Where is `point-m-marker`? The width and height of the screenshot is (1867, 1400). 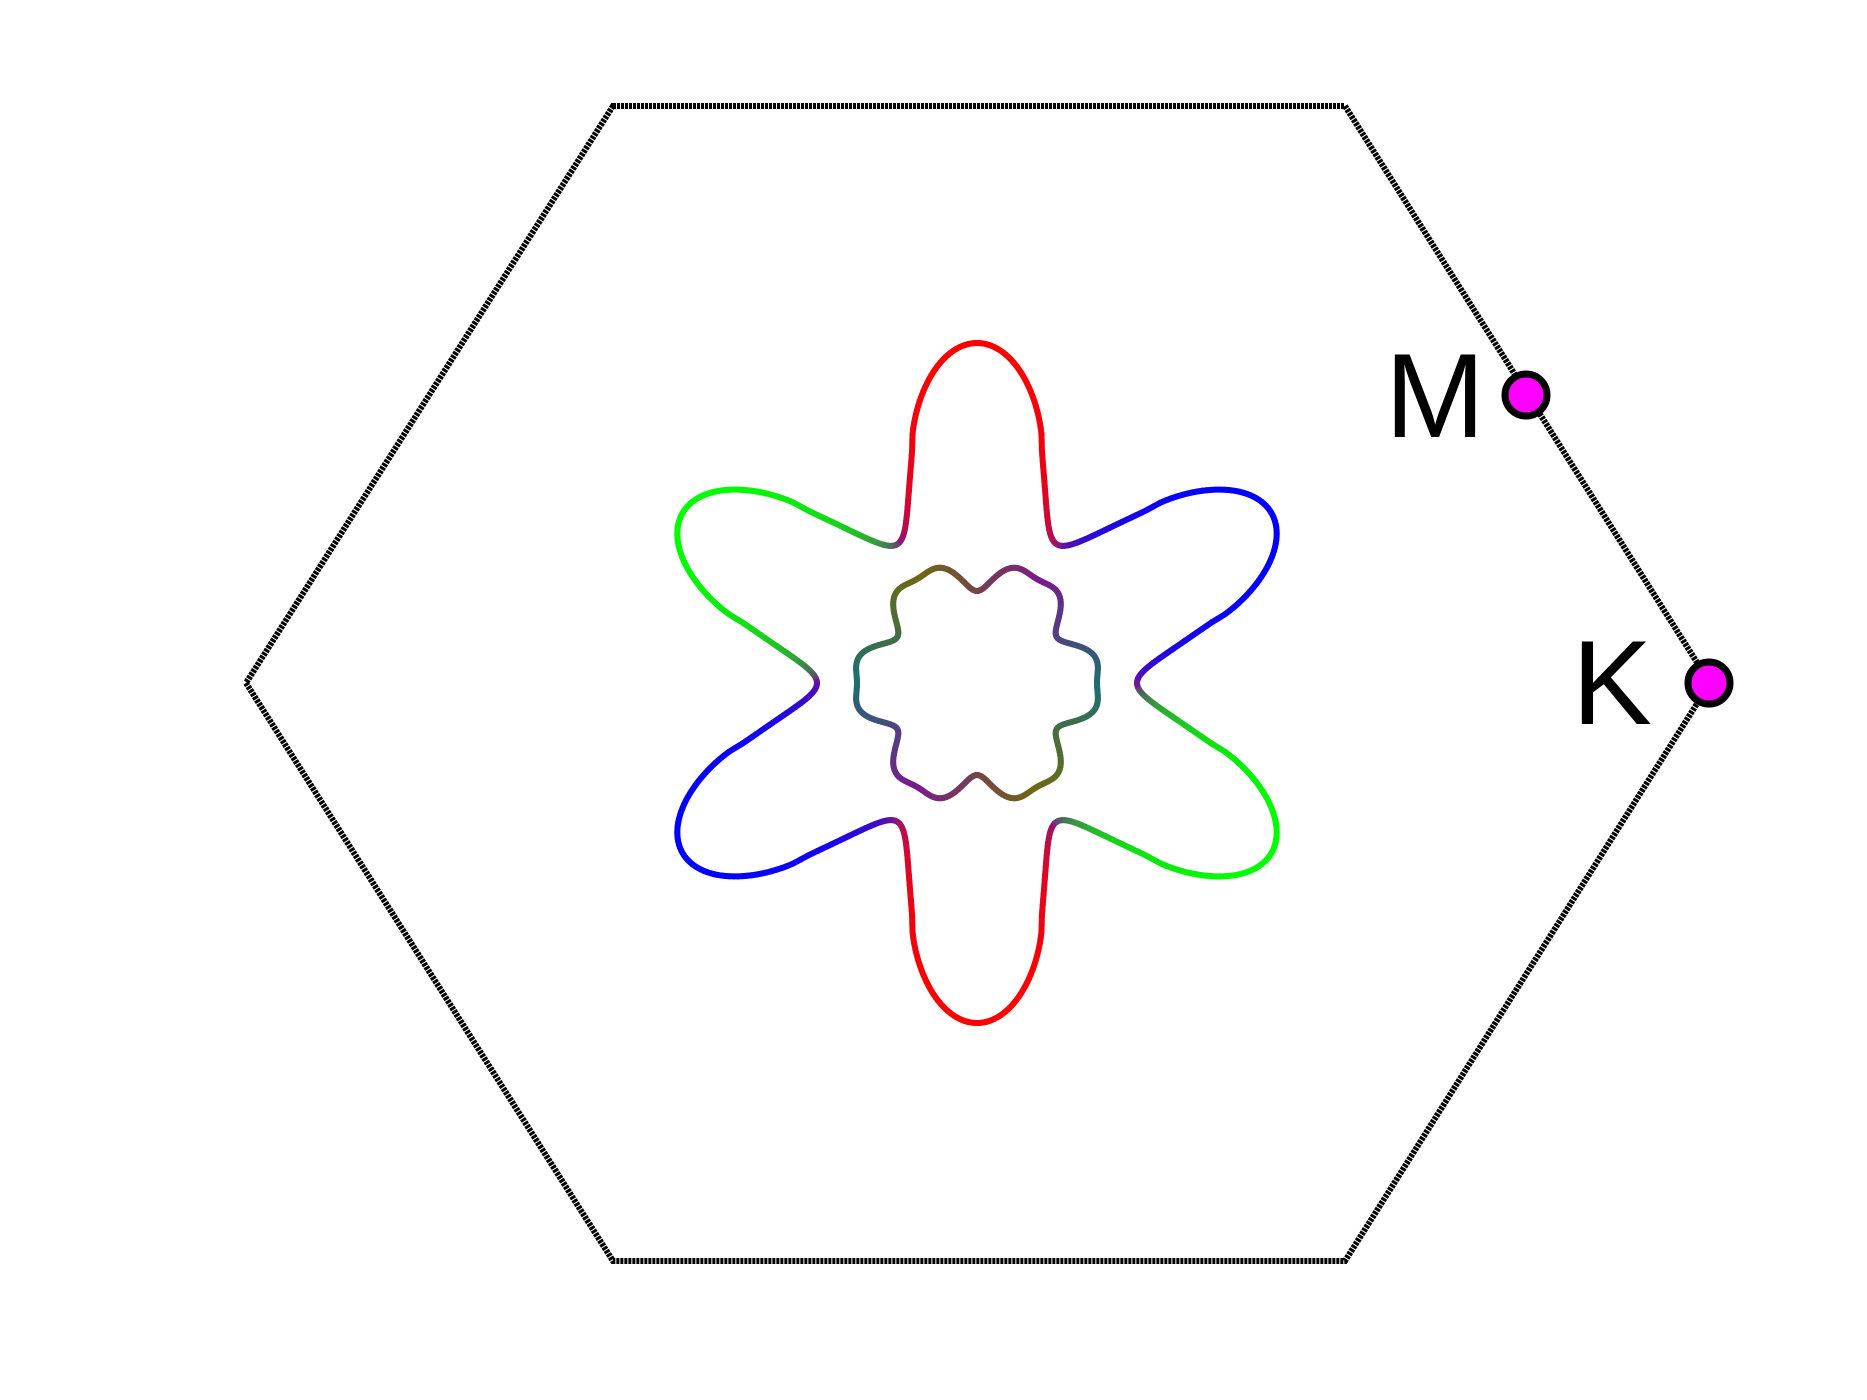 point-m-marker is located at coordinates (1526, 395).